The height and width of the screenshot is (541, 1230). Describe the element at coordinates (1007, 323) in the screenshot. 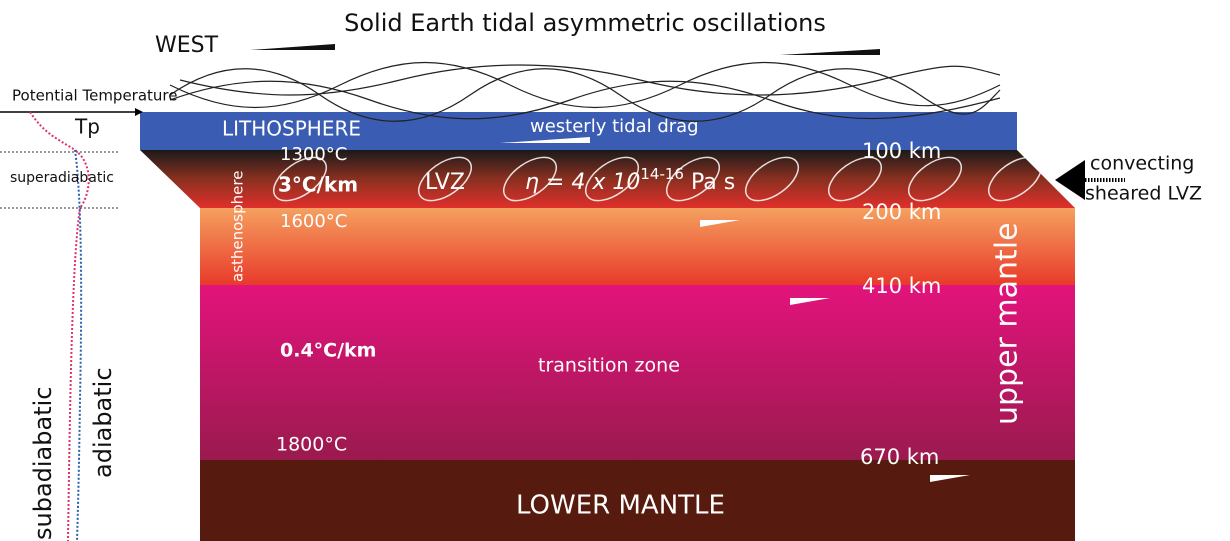

I see `upper-mantle-label: upper mantle` at that location.